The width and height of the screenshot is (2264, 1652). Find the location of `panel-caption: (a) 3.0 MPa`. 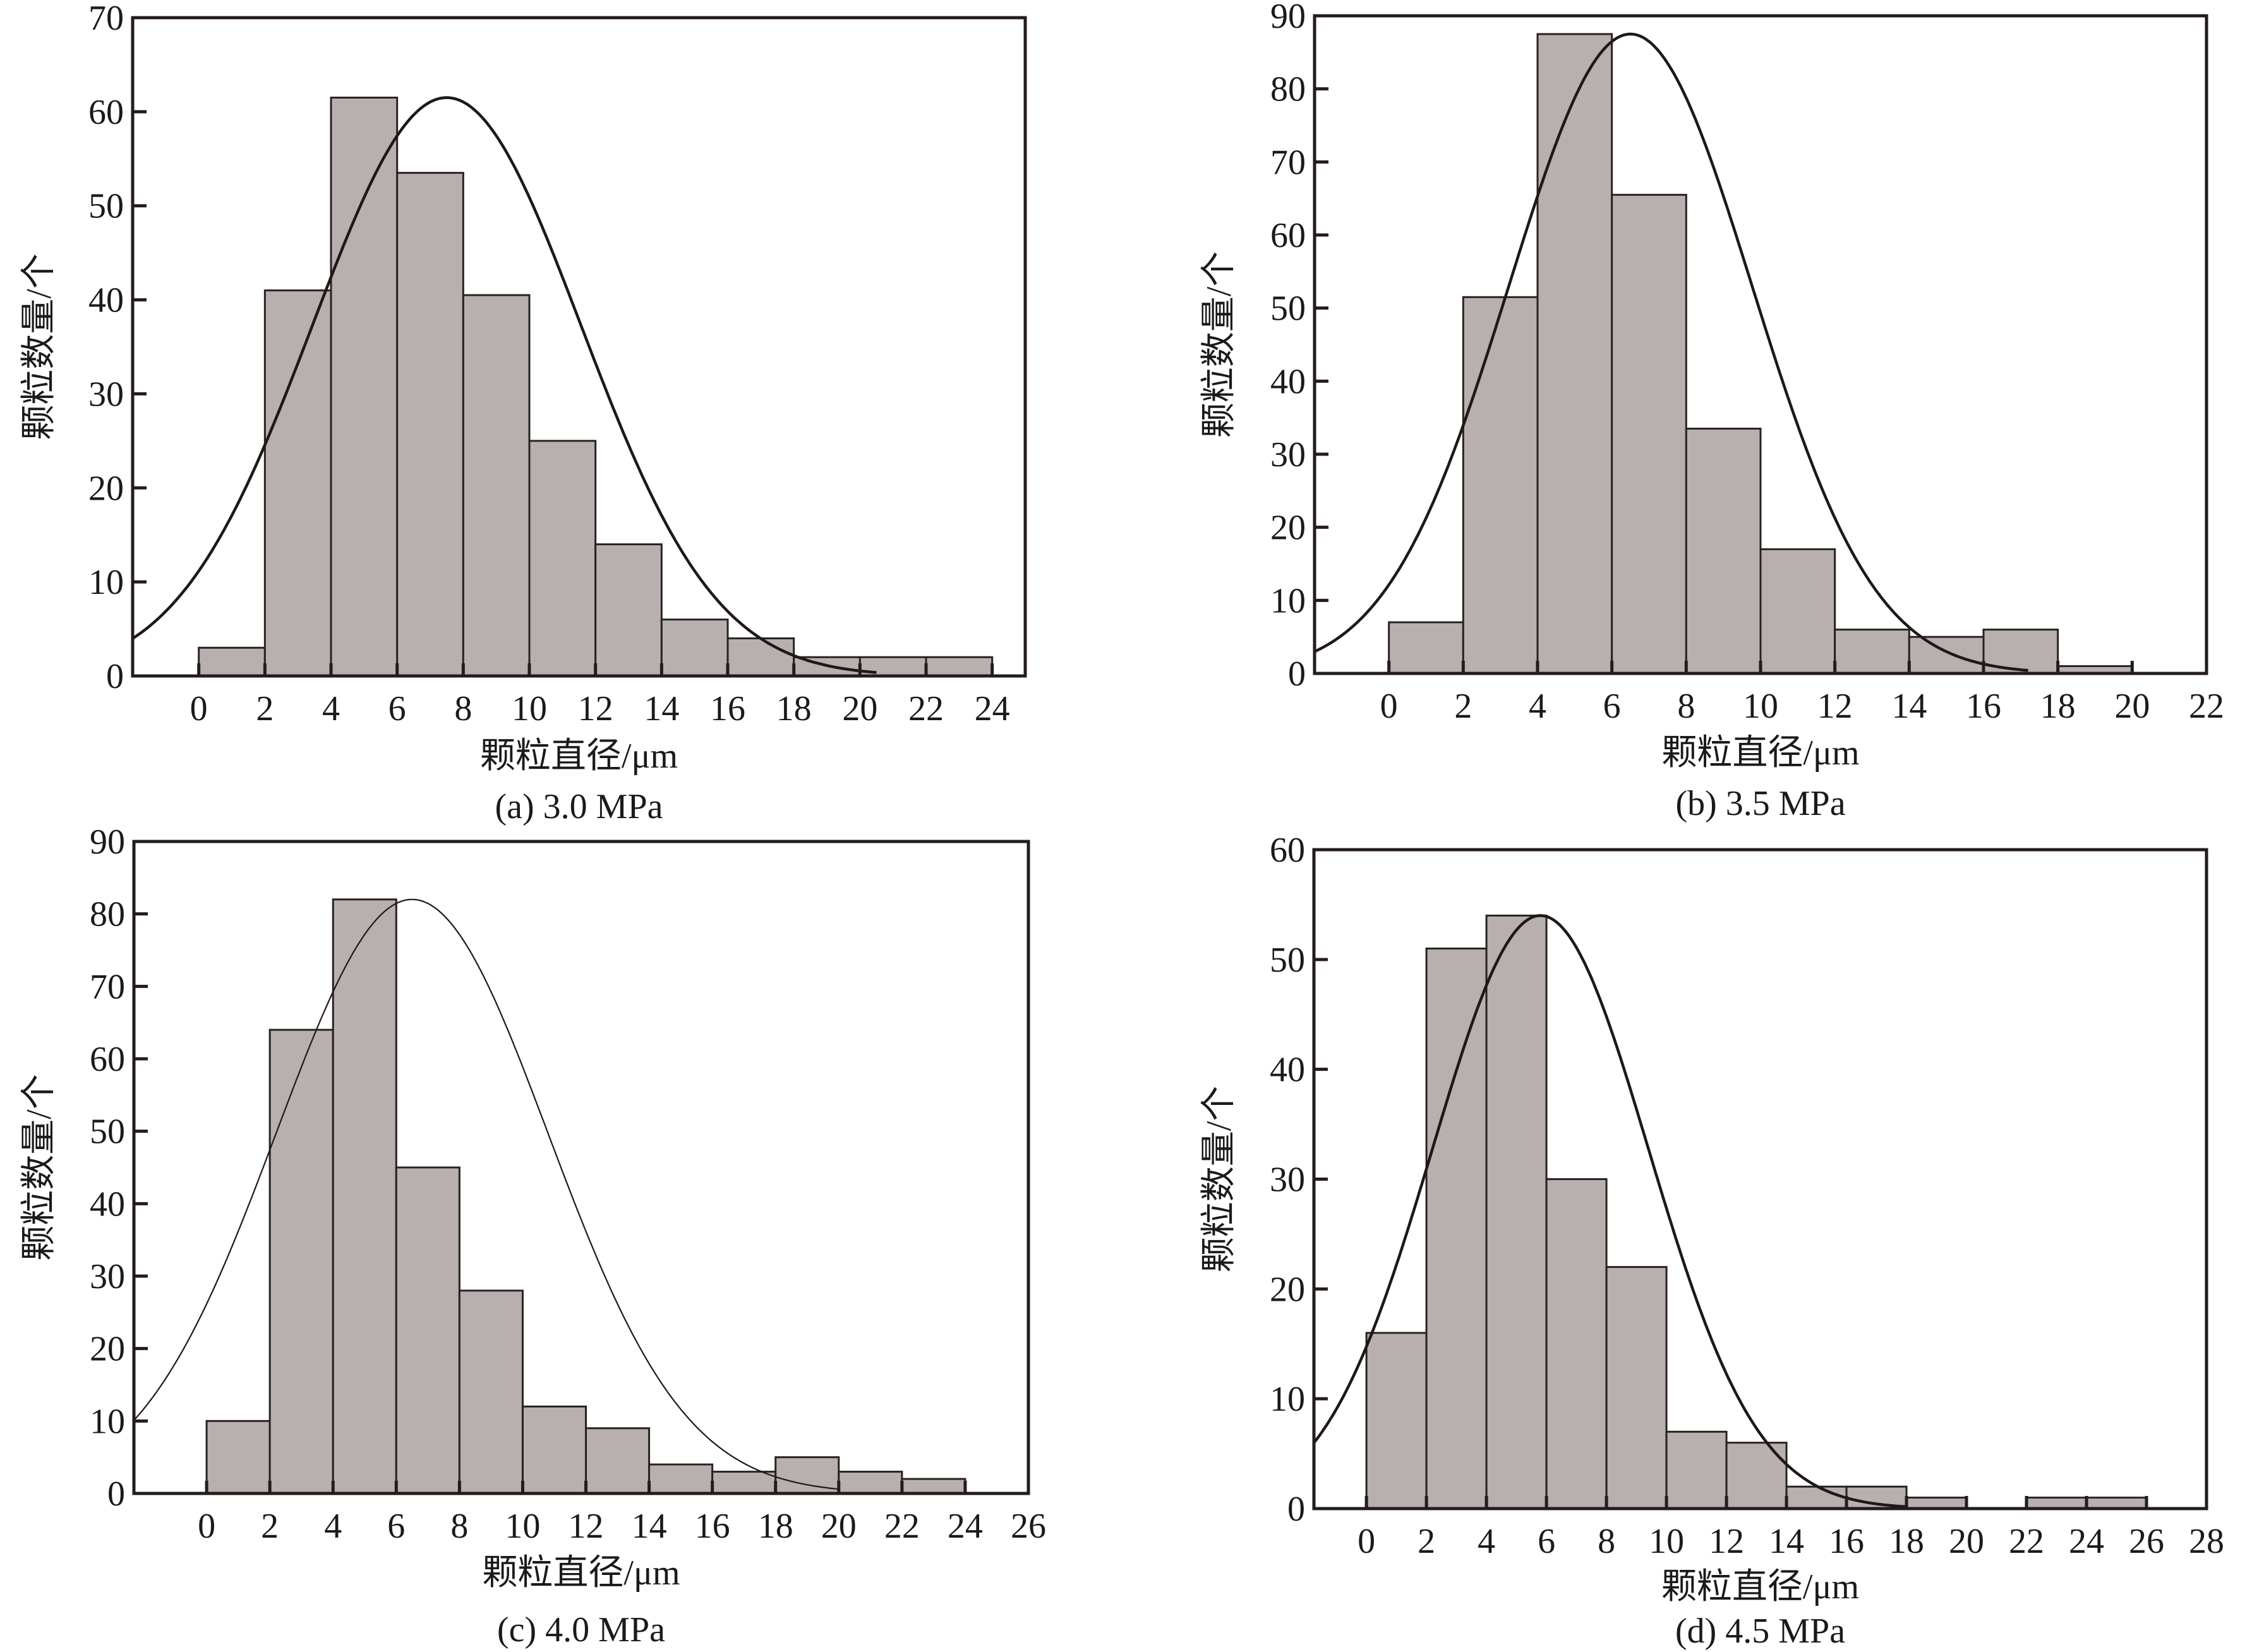

panel-caption: (a) 3.0 MPa is located at coordinates (579, 806).